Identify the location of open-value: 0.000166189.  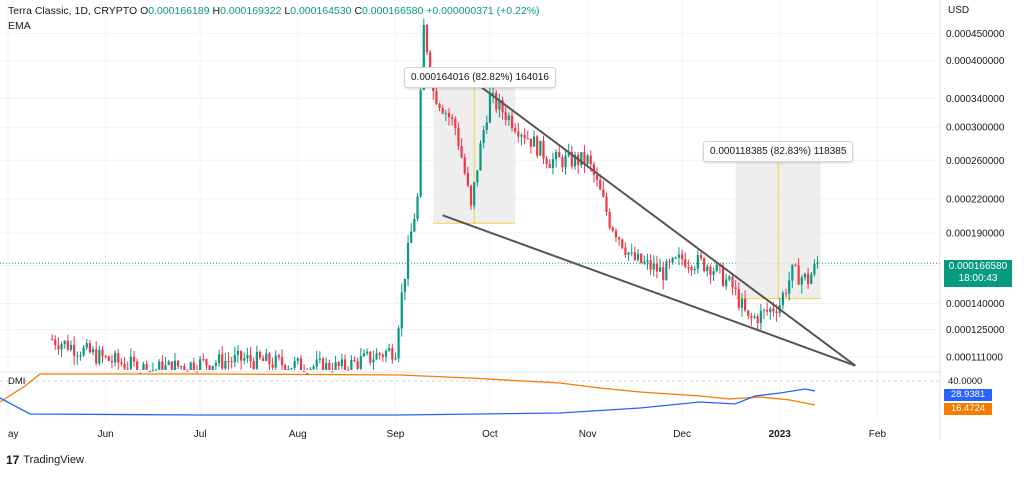
(179, 11).